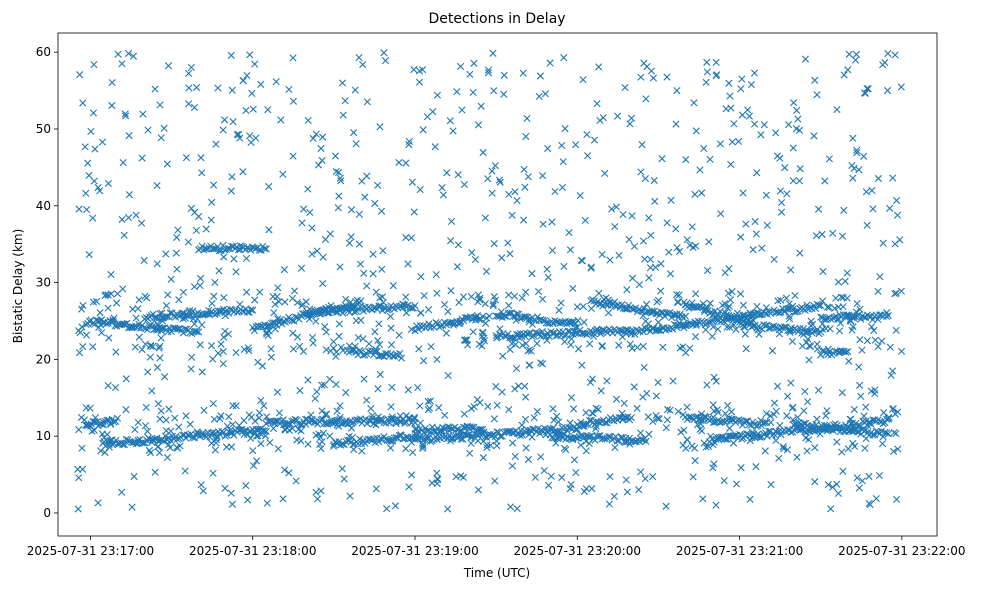 The height and width of the screenshot is (590, 986). Describe the element at coordinates (735, 436) in the screenshot. I see `scatter-point-1955` at that location.